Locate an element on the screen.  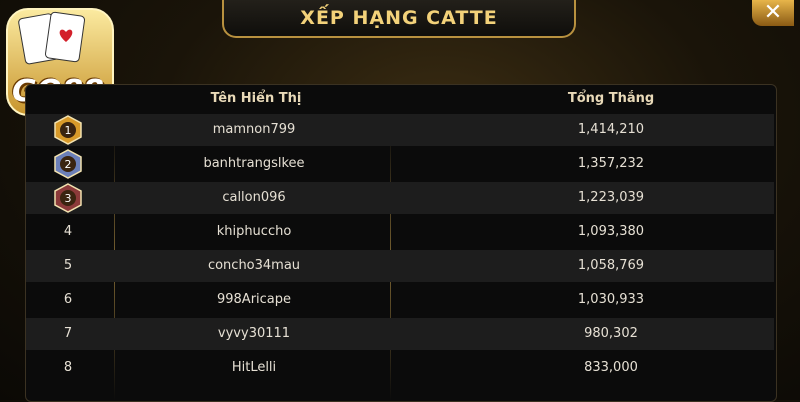
player-name: khiphuccho is located at coordinates (254, 231).